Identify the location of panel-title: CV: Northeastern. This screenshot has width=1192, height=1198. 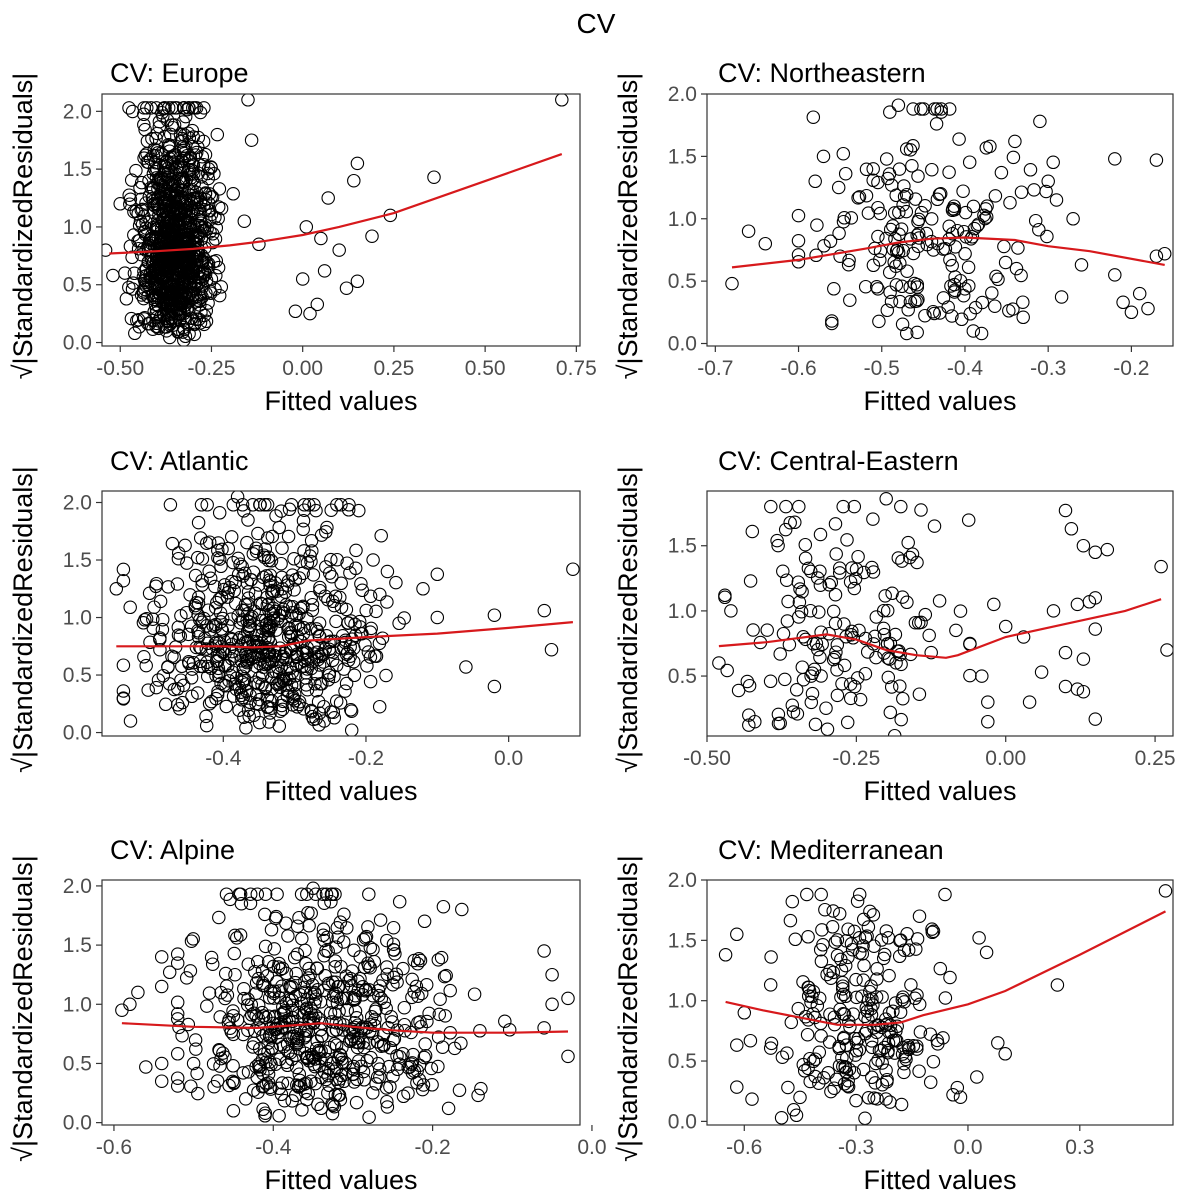
(822, 73).